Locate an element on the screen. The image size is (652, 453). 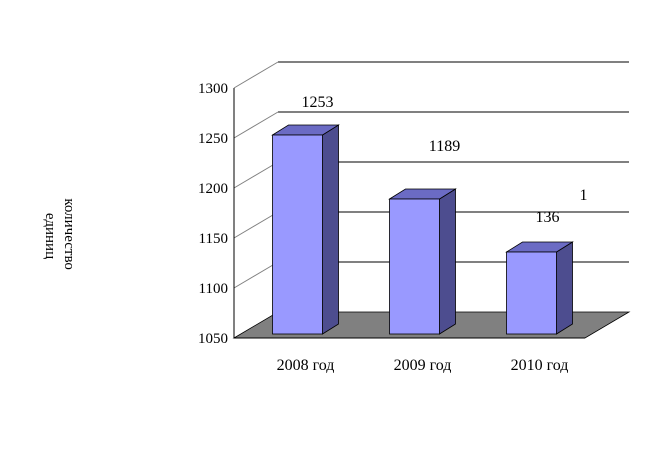
y-axis-label-line-1: количество is located at coordinates (69, 234).